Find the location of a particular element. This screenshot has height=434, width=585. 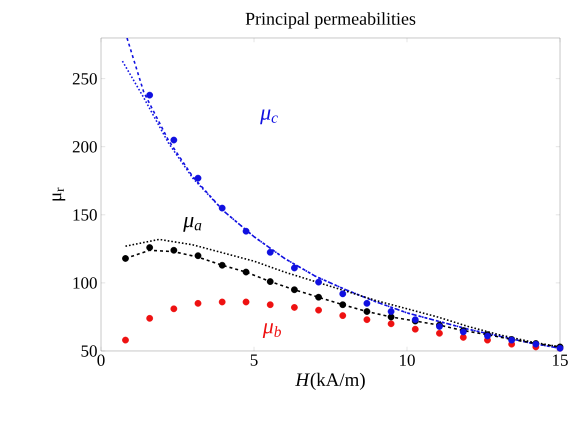

x-axis-title: H(kA/m) is located at coordinates (330, 381).